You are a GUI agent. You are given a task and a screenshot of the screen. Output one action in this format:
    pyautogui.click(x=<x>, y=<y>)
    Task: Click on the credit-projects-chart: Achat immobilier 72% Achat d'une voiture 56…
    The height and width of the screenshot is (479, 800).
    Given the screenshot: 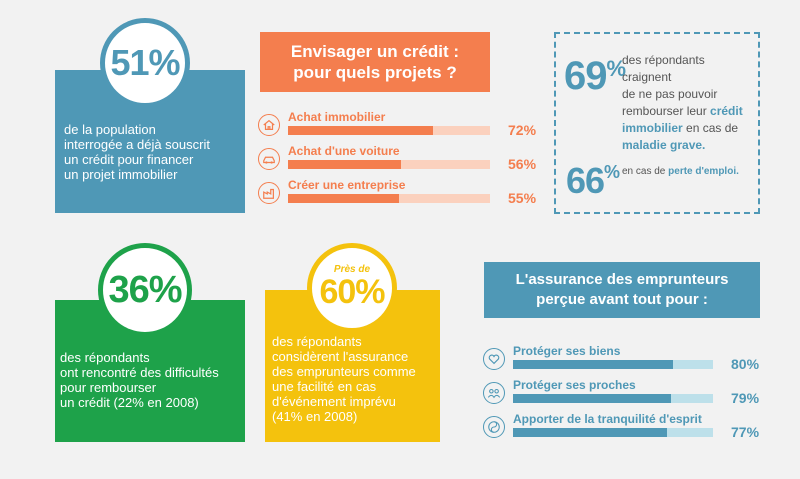 What is the action you would take?
    pyautogui.click(x=399, y=162)
    